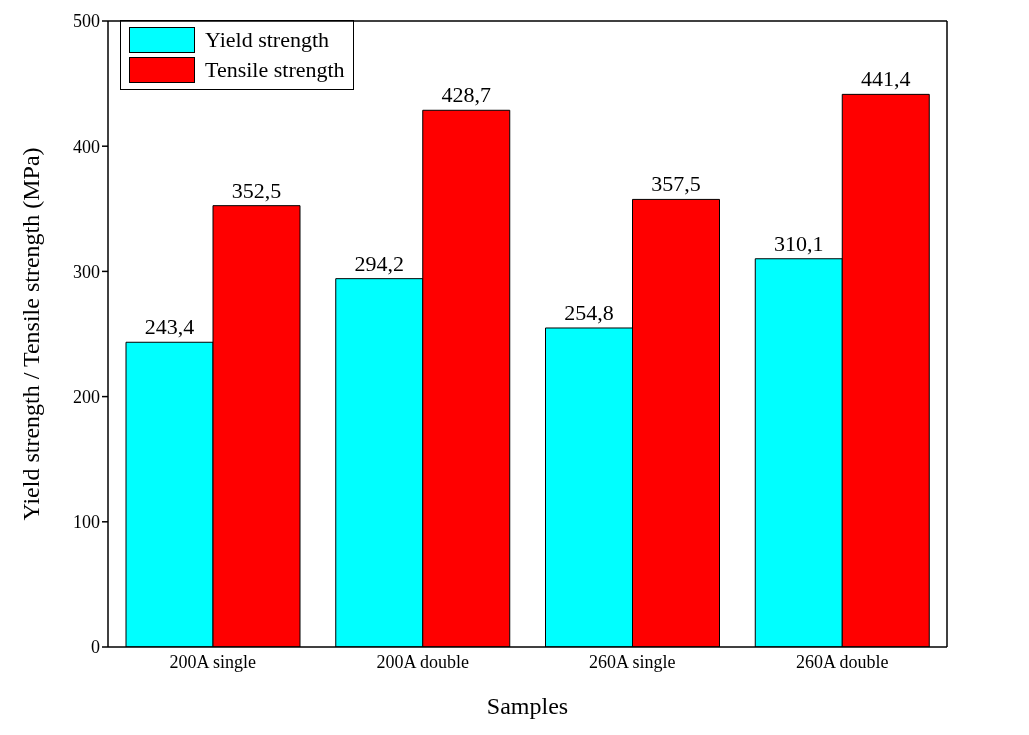  What do you see at coordinates (676, 184) in the screenshot?
I see `data-label: 357,5` at bounding box center [676, 184].